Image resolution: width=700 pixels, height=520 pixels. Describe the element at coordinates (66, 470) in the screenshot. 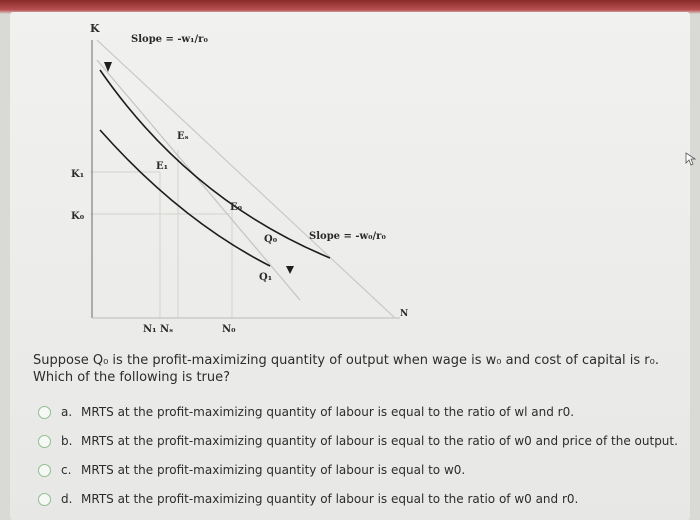

I see `option-c-letter: c.` at that location.